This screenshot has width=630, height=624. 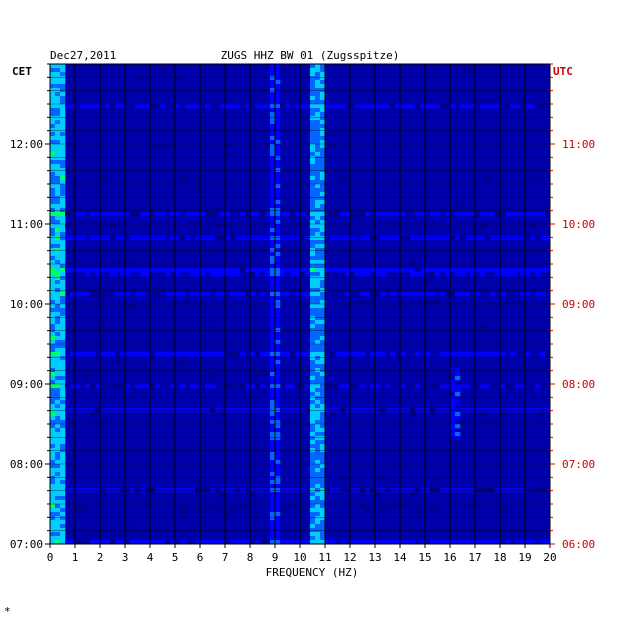 I want to click on x-tick-label: 11, so click(x=324, y=557).